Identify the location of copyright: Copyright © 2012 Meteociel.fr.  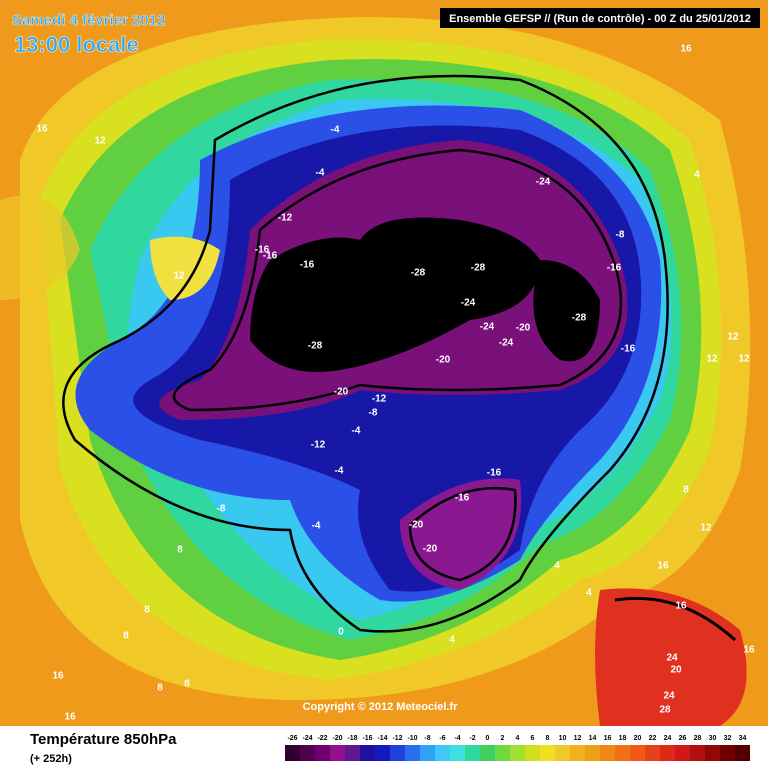
(381, 707).